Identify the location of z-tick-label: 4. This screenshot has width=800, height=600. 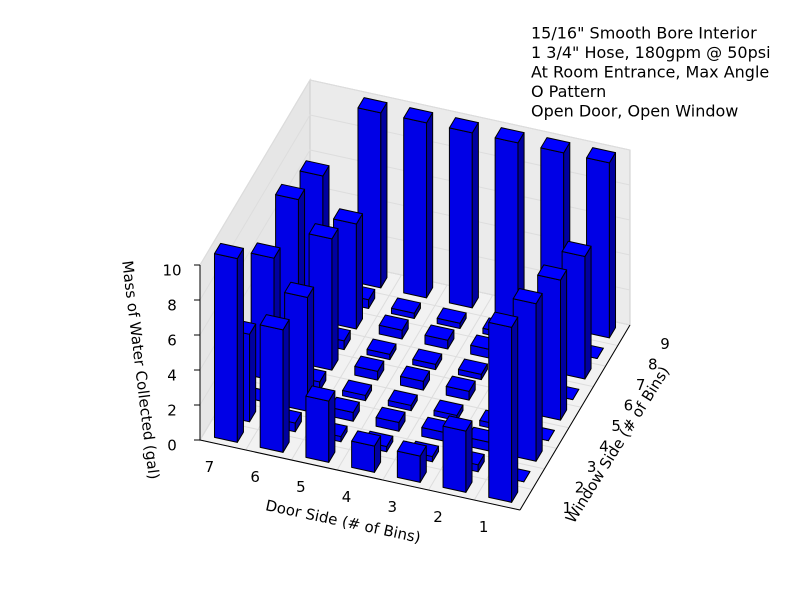
(172, 376).